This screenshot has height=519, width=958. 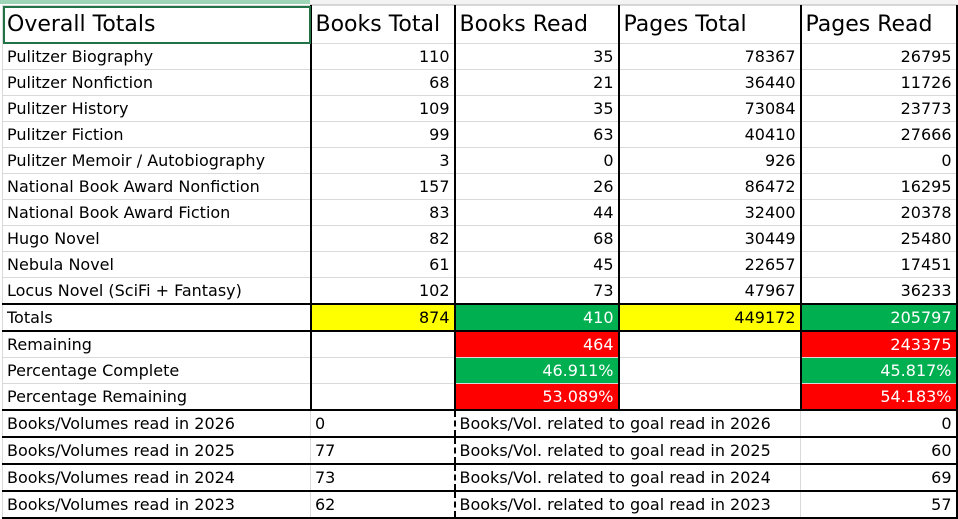 I want to click on header-cell: Pages Read, so click(x=878, y=24).